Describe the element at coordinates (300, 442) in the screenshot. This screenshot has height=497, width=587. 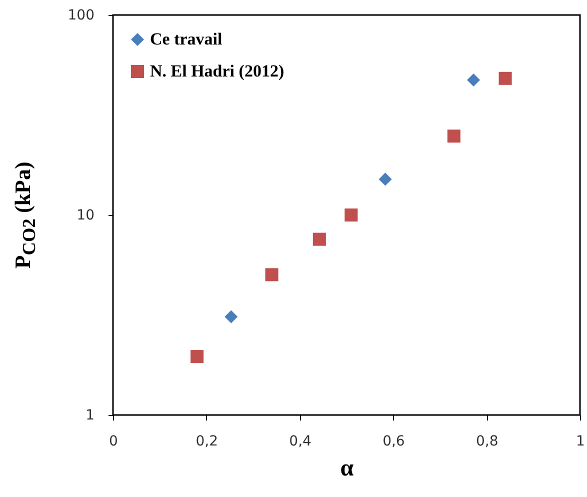
I see `x-tick-label: 0,4` at that location.